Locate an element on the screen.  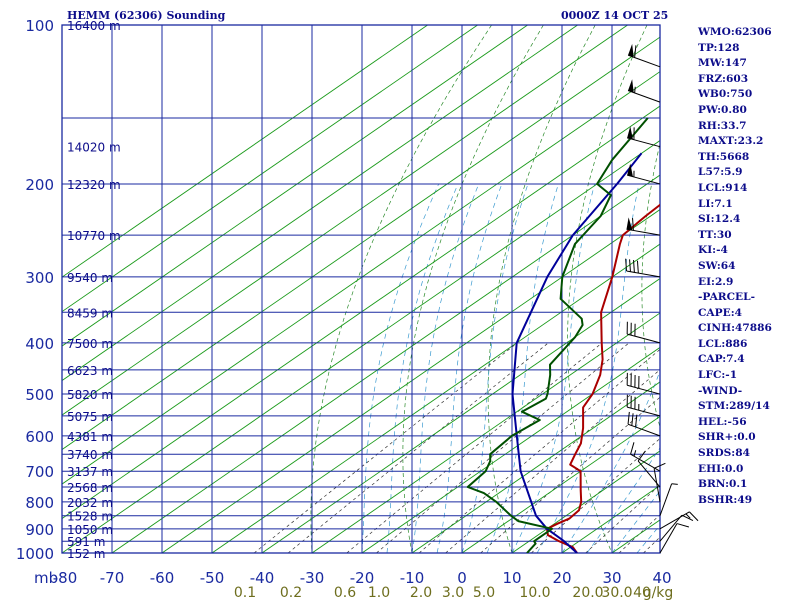
height-label: 1050 m is located at coordinates (90, 530).